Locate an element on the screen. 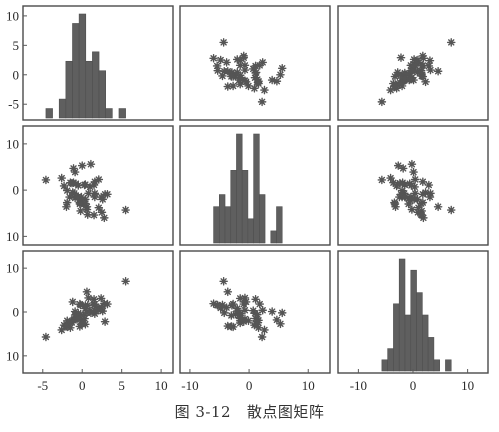 The width and height of the screenshot is (499, 432). y-tick-label: 10 is located at coordinates (12, 268).